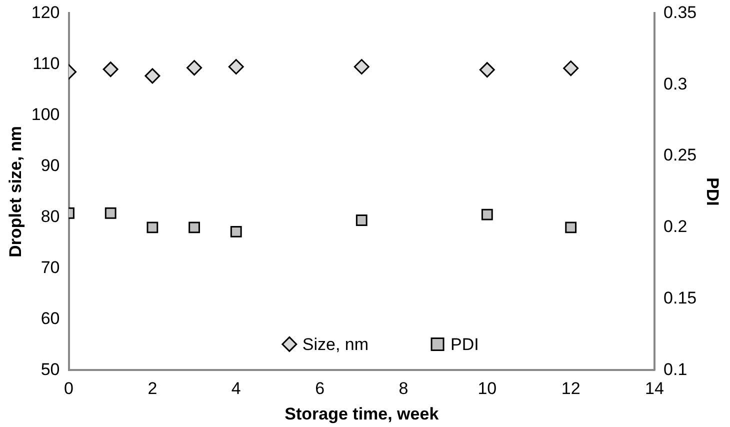  Describe the element at coordinates (320, 388) in the screenshot. I see `x-tick-label: 6` at that location.